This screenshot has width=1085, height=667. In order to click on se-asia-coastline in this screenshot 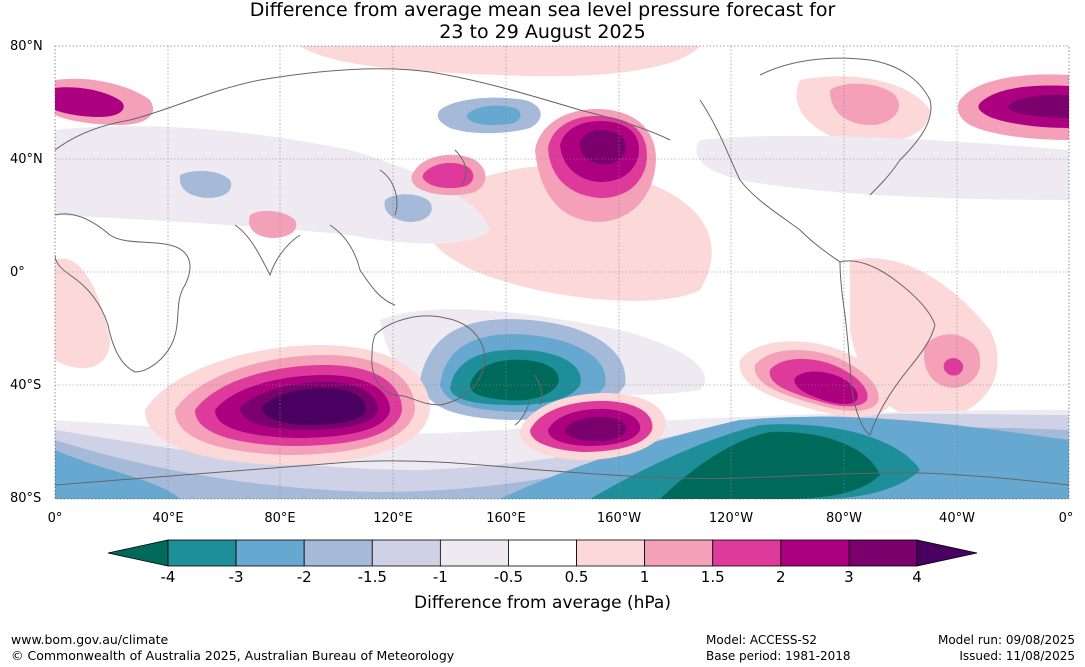, I will do `click(363, 237)`.